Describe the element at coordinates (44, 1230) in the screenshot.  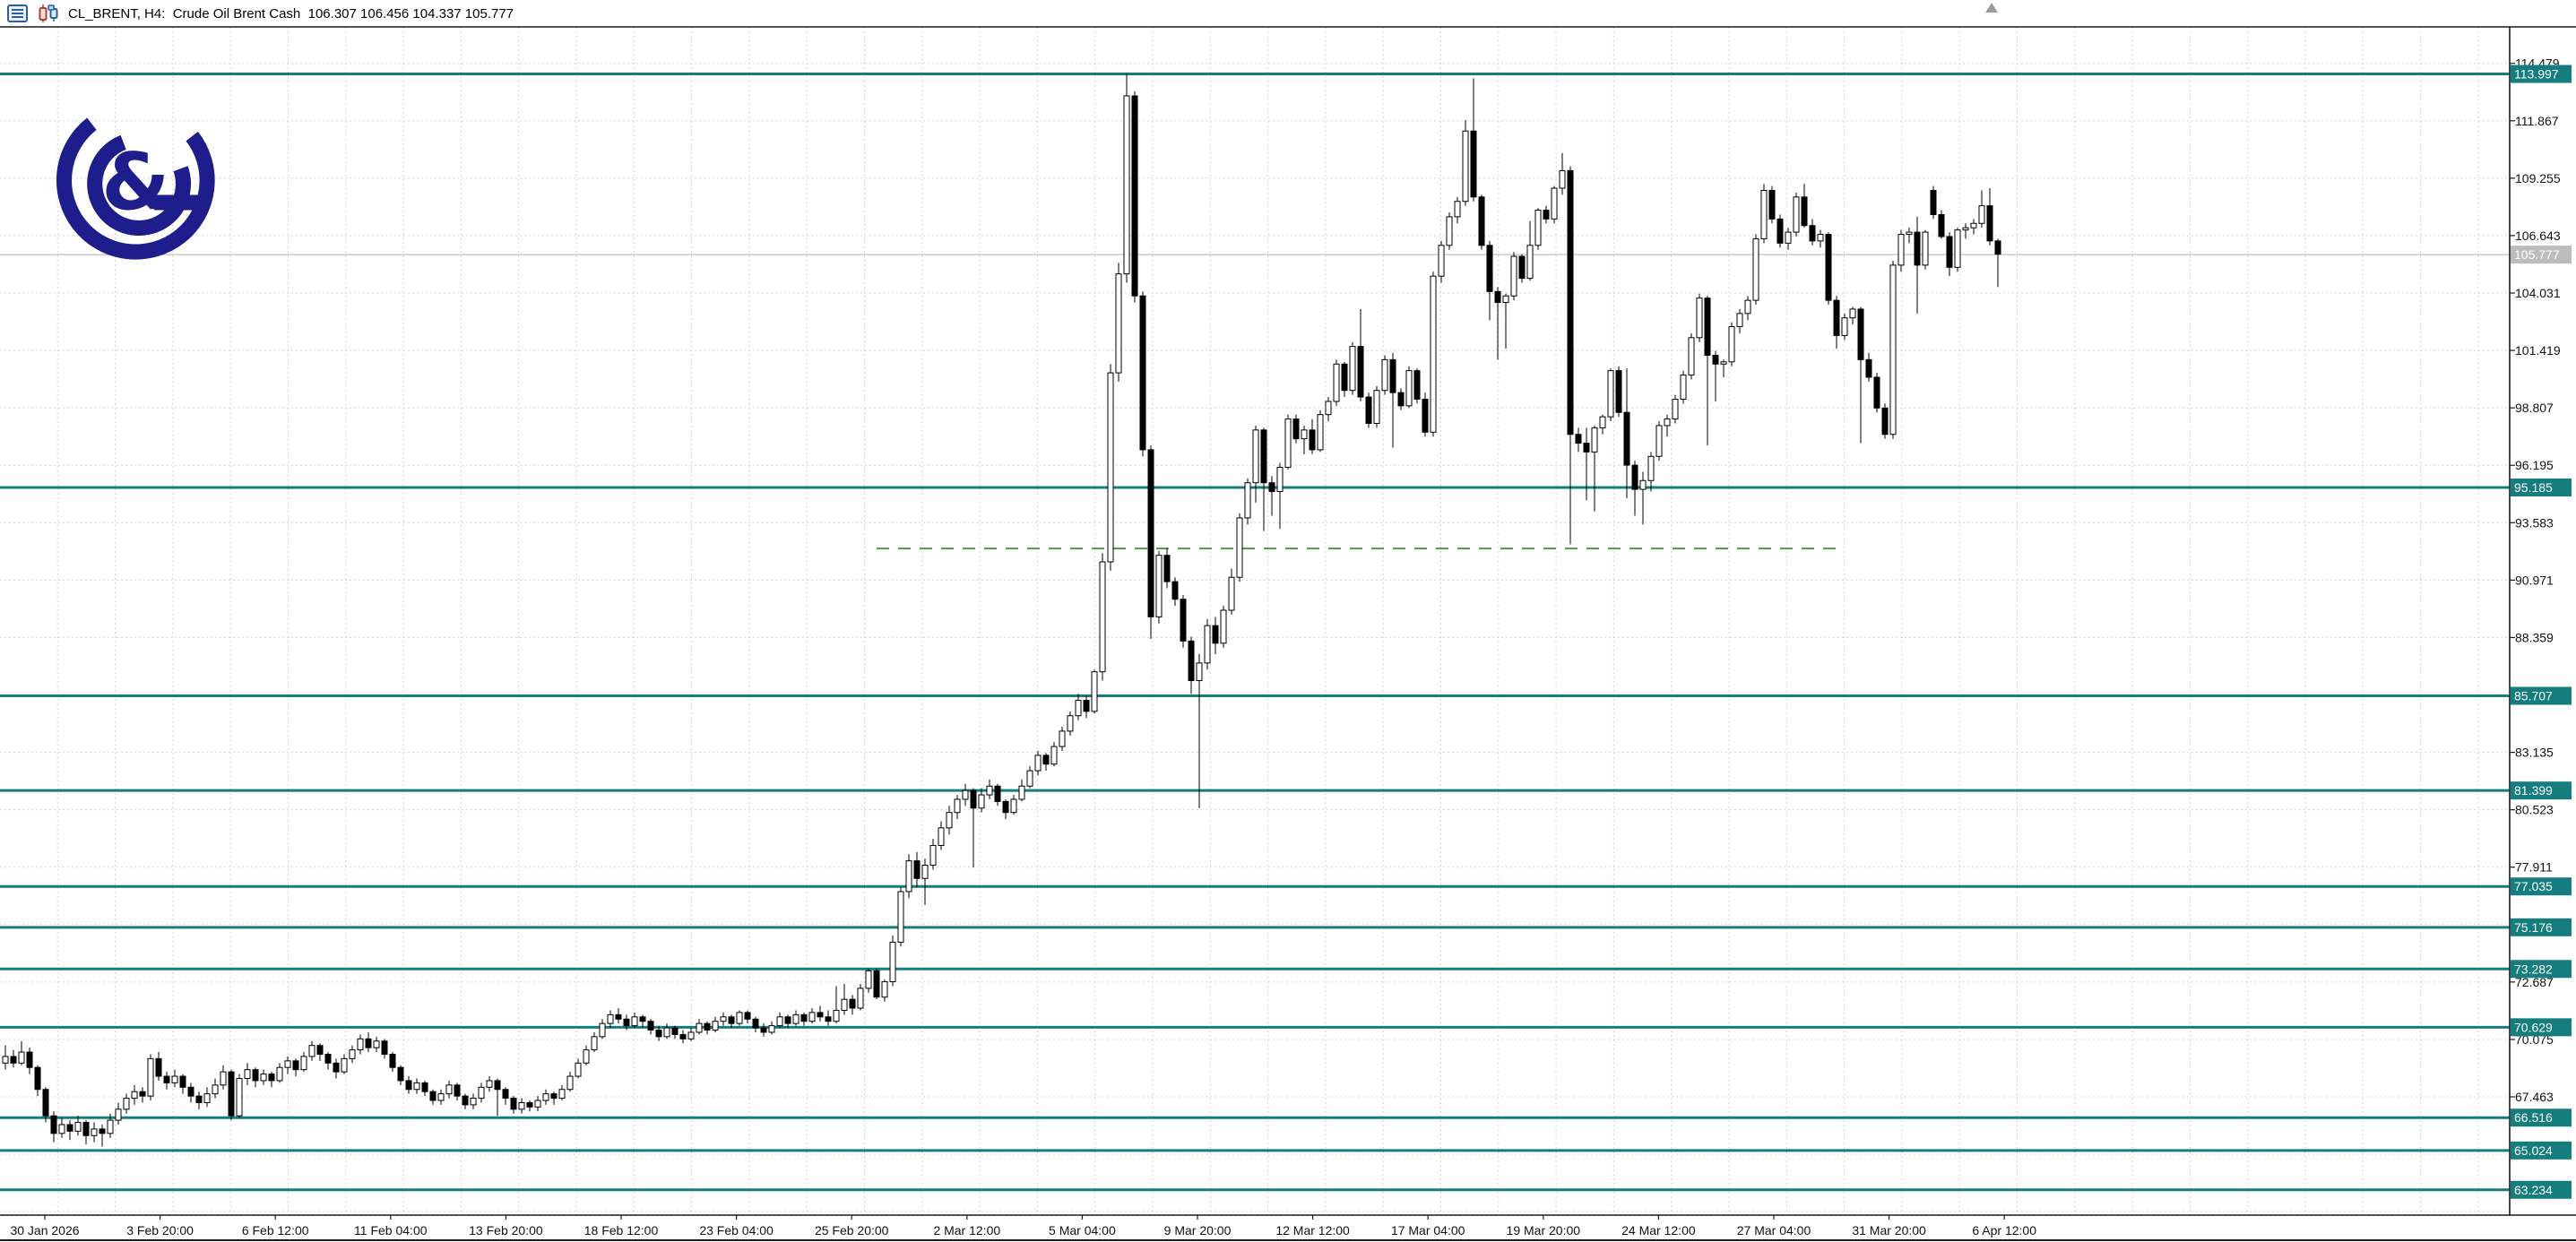
I see `x-axis-label: 30 Jan 2026` at that location.